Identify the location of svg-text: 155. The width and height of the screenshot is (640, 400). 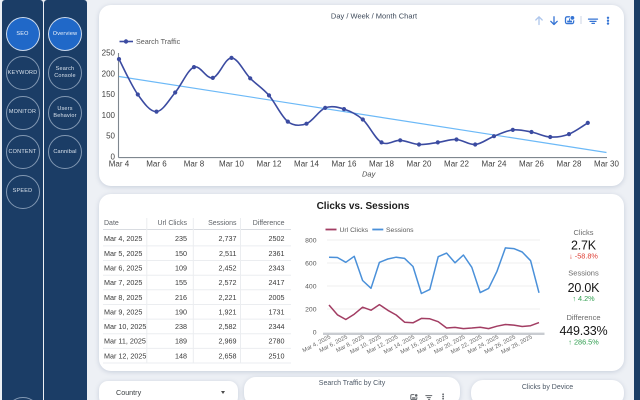
(181, 282).